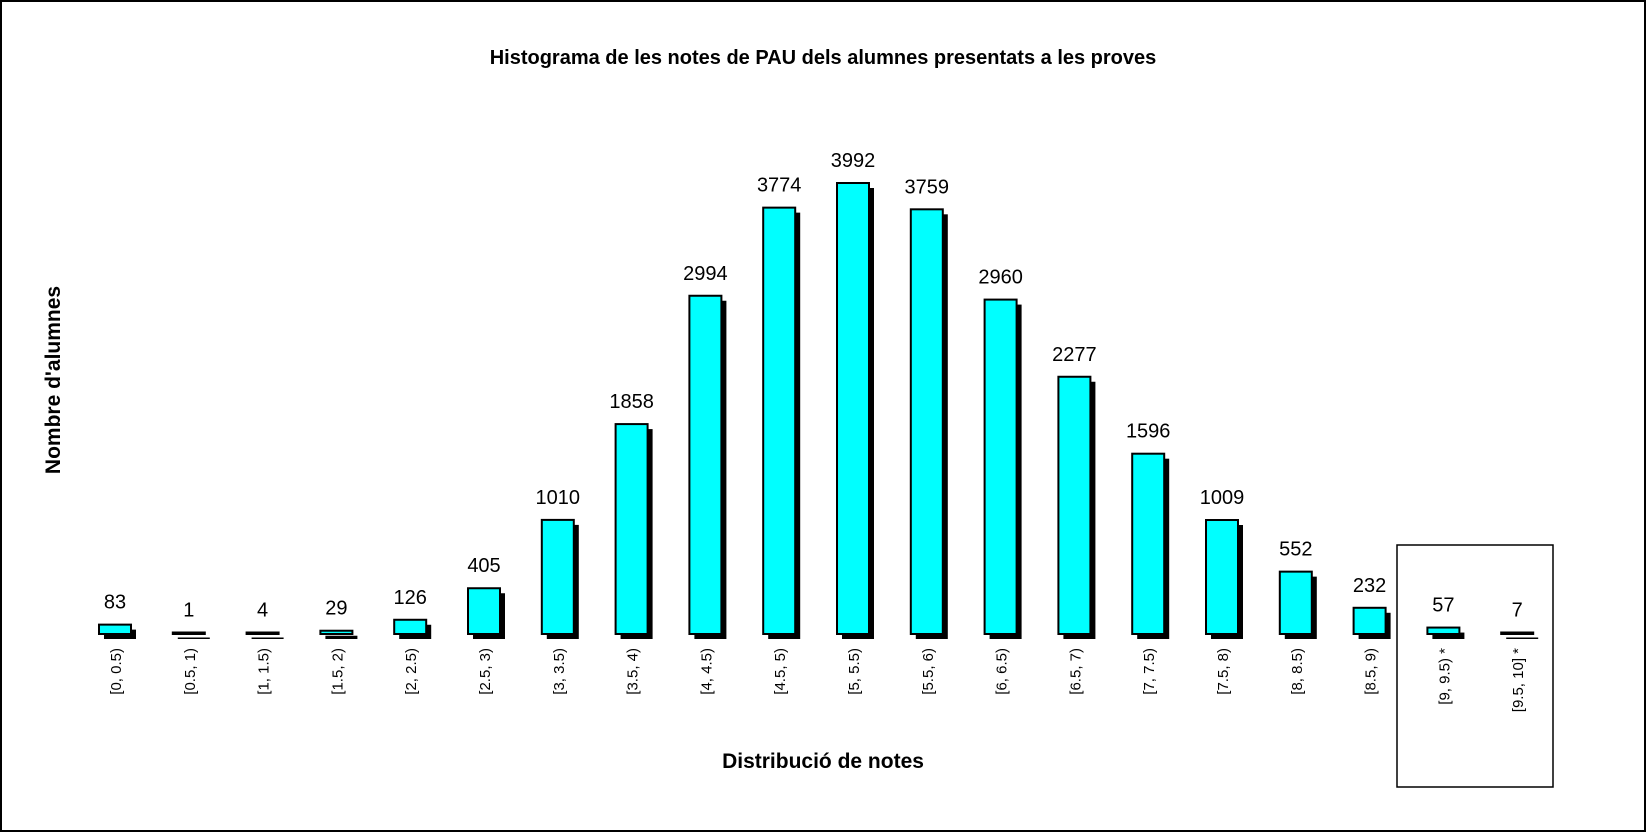  Describe the element at coordinates (336, 609) in the screenshot. I see `data-label: 29` at that location.